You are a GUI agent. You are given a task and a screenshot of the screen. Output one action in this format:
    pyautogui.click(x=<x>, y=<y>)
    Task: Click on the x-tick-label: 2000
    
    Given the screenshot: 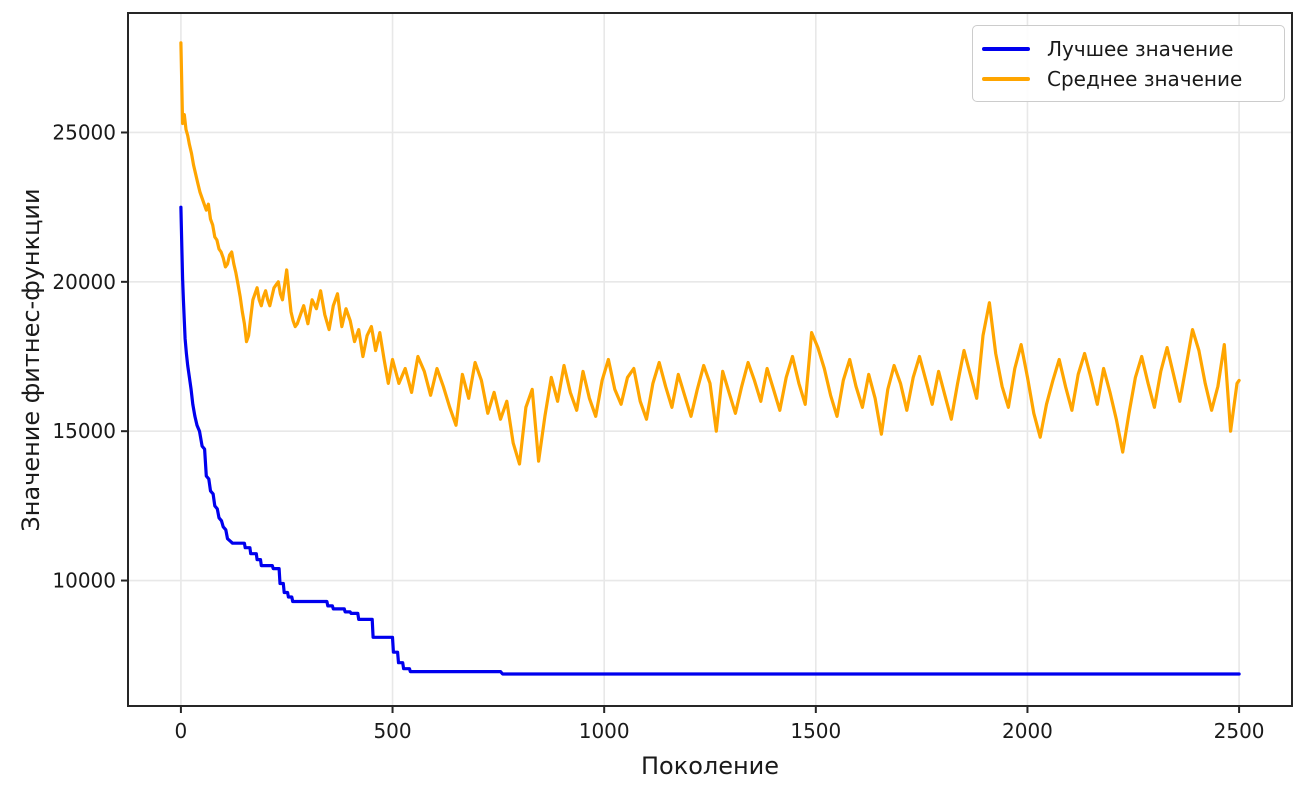 What is the action you would take?
    pyautogui.click(x=1027, y=731)
    